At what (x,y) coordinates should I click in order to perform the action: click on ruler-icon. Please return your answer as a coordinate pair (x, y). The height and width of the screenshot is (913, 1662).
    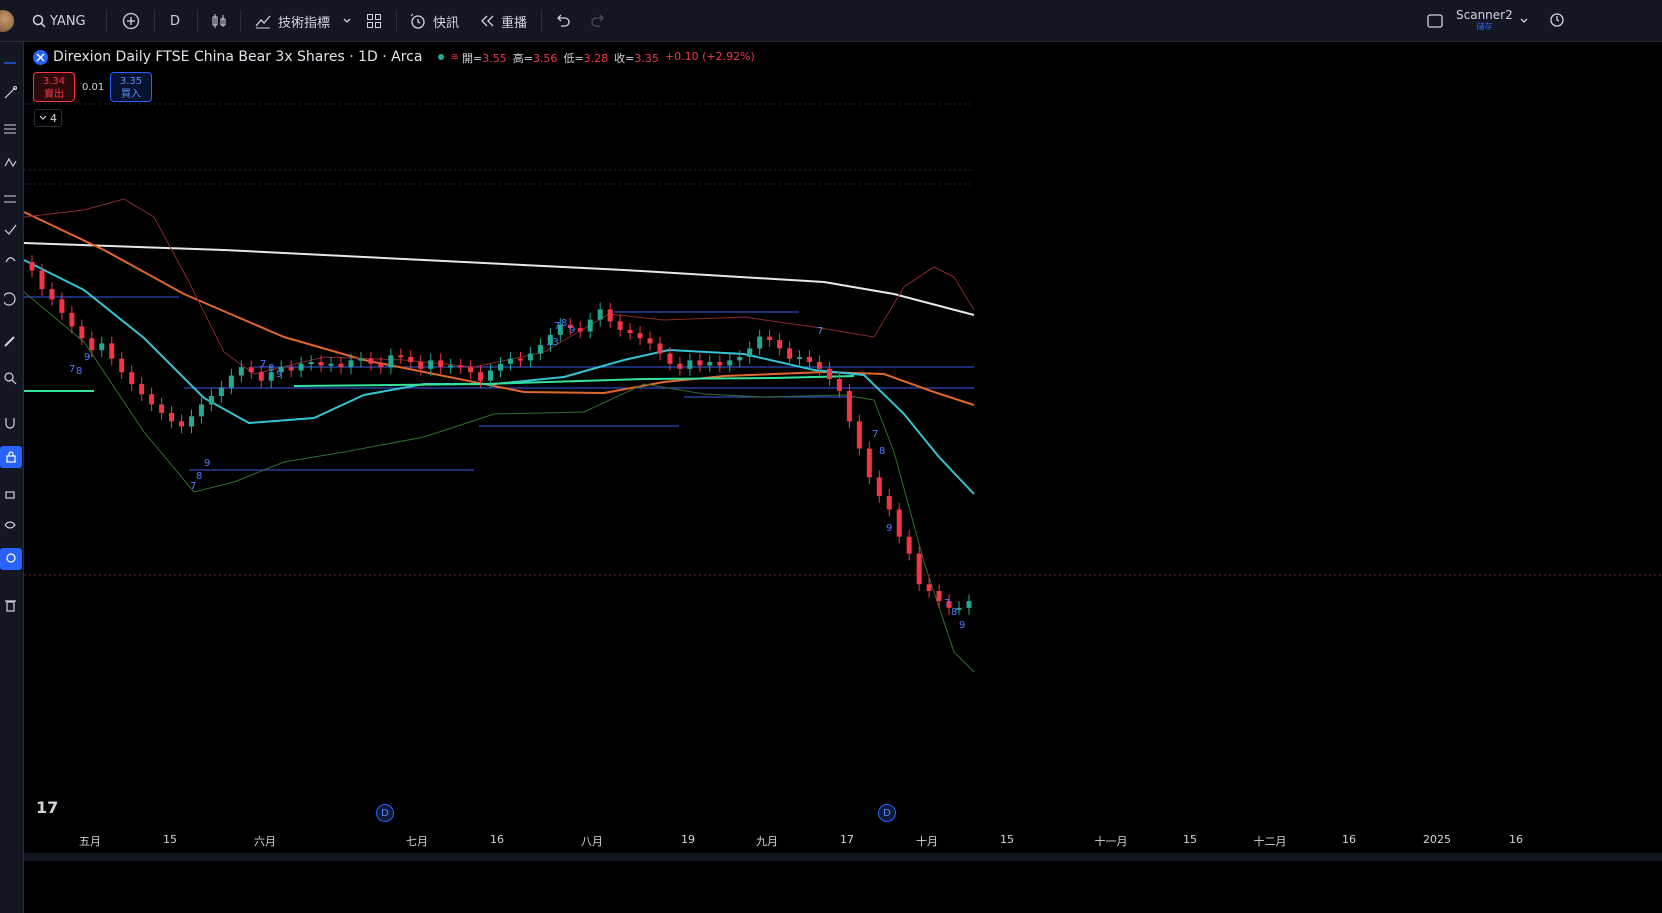
    Looking at the image, I should click on (9, 341).